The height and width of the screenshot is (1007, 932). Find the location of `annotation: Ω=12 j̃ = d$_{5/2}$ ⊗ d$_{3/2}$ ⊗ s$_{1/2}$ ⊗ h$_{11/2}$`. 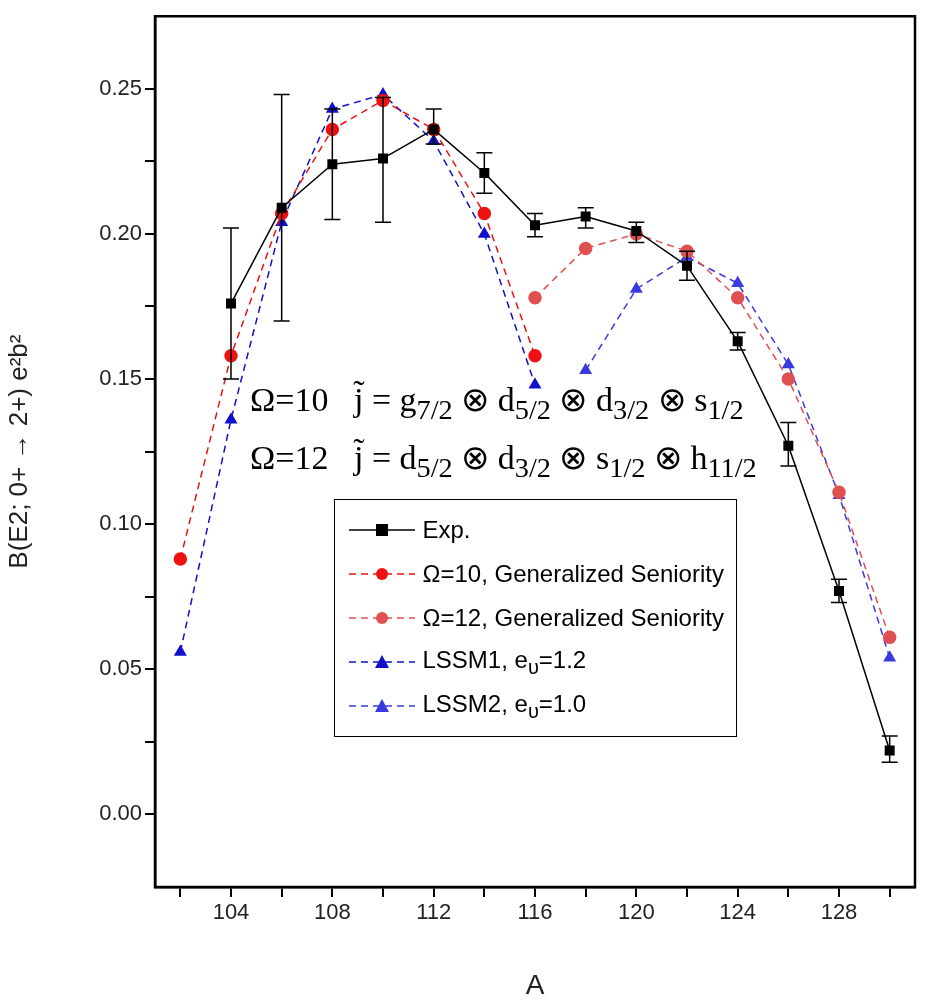

annotation: Ω=12 j̃ = d$_{5/2}$ ⊗ d$_{3/2}$ ⊗ s$_{1/2}$ ⊗ h$_{11/2}$ is located at coordinates (503, 461).